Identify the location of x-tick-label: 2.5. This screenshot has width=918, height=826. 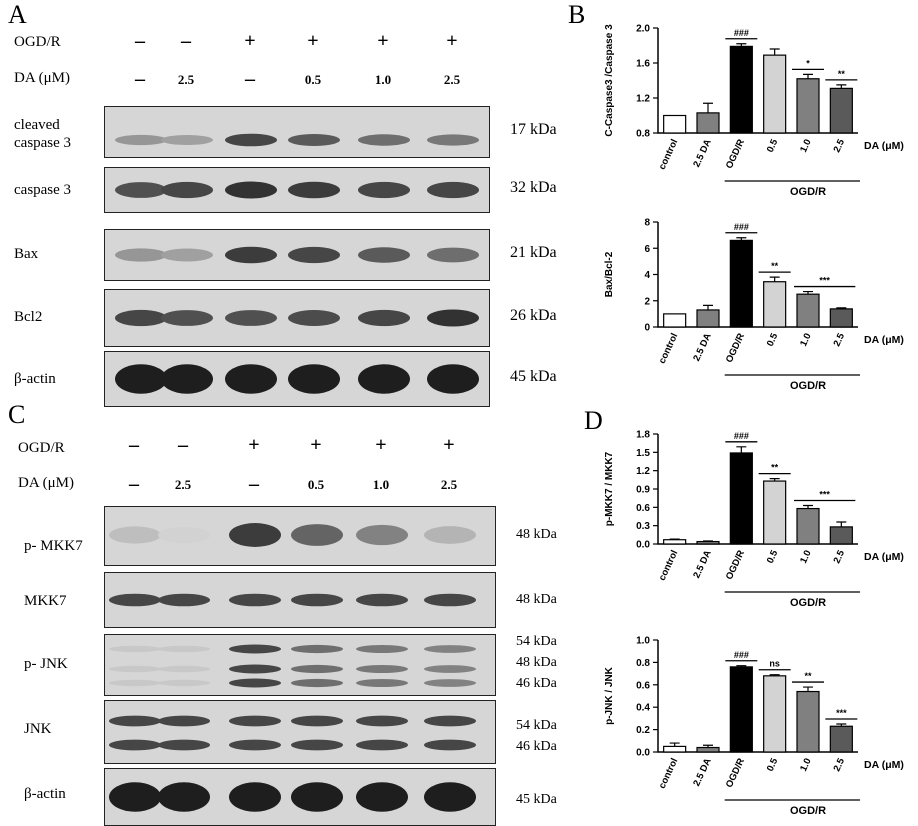
(839, 556).